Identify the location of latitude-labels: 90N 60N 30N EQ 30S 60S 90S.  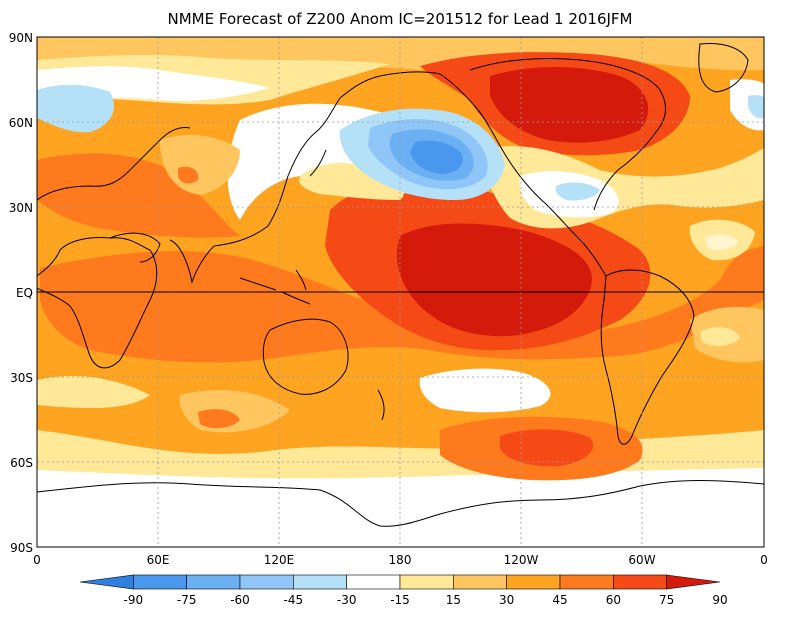
(21, 293).